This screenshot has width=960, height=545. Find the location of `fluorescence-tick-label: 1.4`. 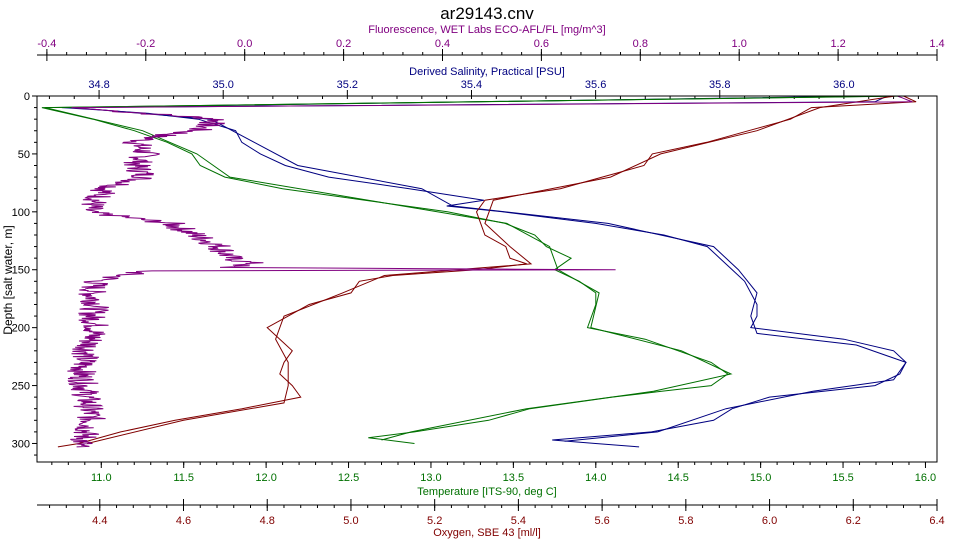

fluorescence-tick-label: 1.4 is located at coordinates (936, 44).